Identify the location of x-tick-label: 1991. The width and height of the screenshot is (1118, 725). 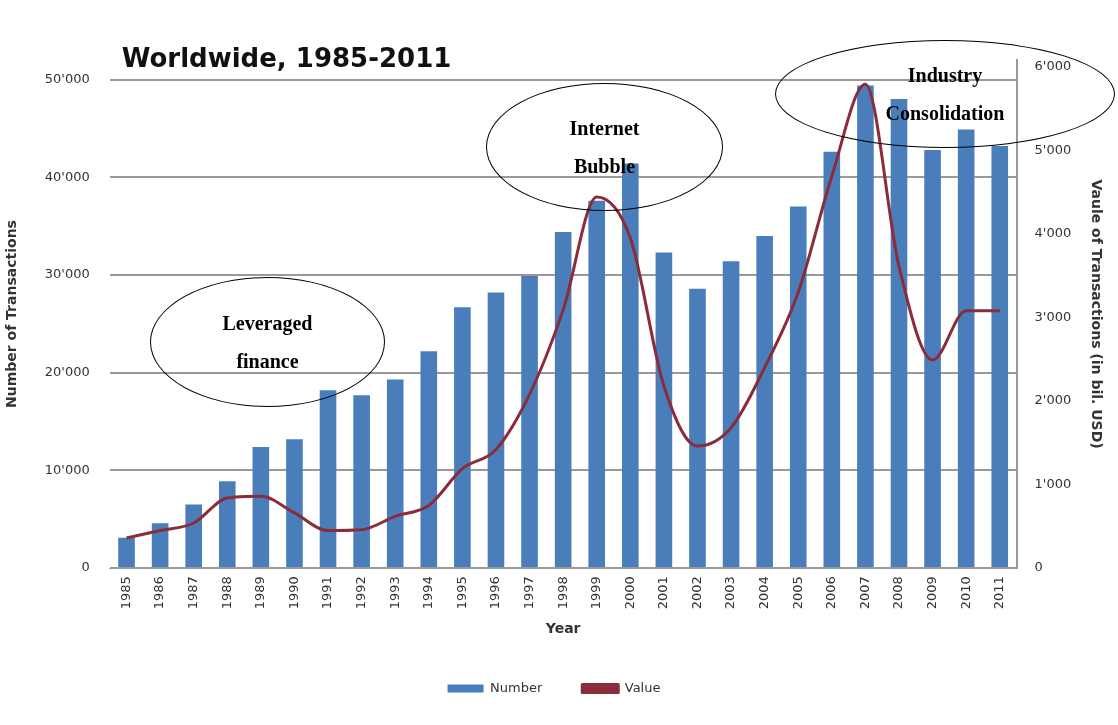
(327, 593).